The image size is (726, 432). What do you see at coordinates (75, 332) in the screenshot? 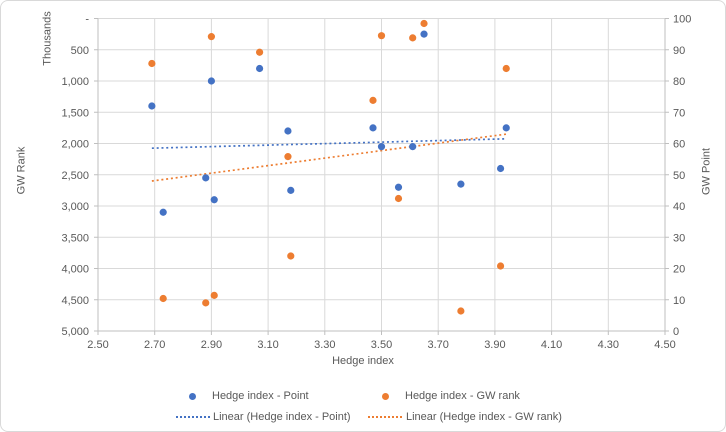
I see `left-tick-label: 5,000` at bounding box center [75, 332].